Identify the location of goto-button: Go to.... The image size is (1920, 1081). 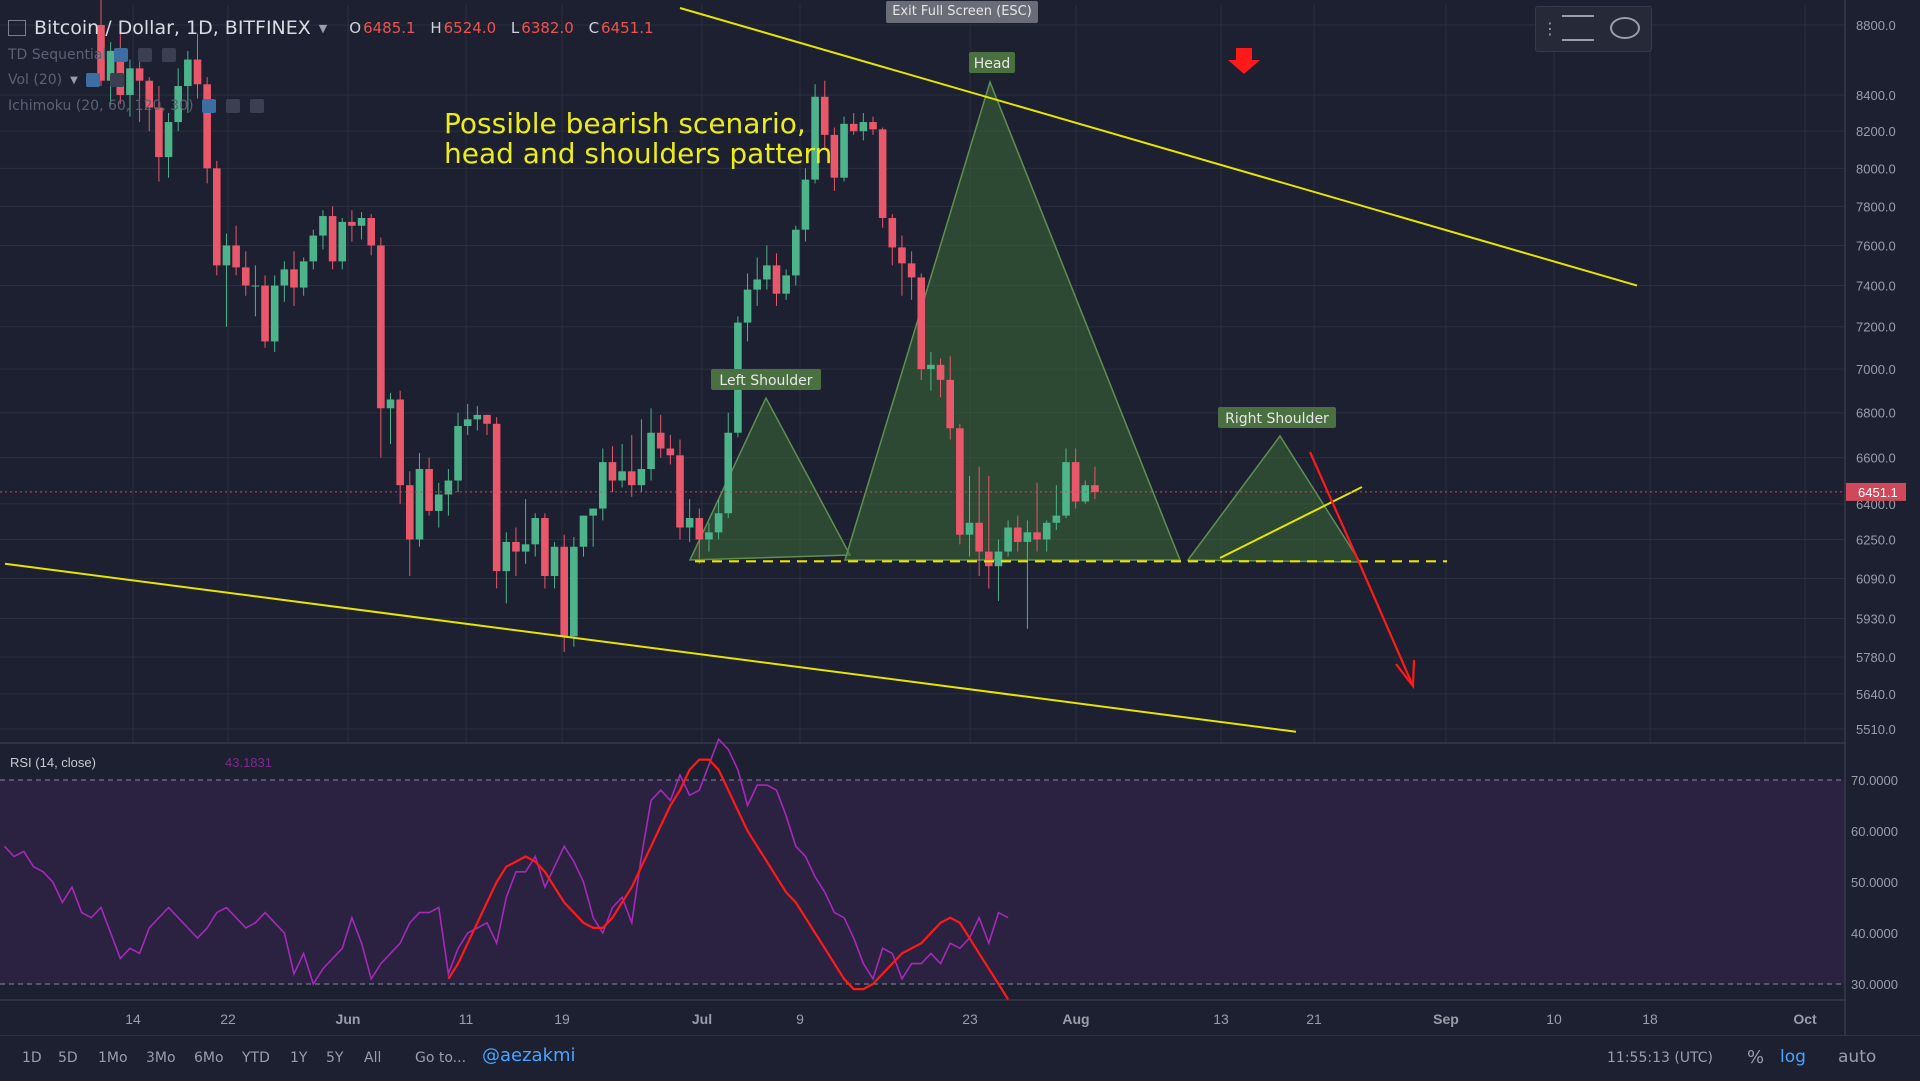
(441, 1058).